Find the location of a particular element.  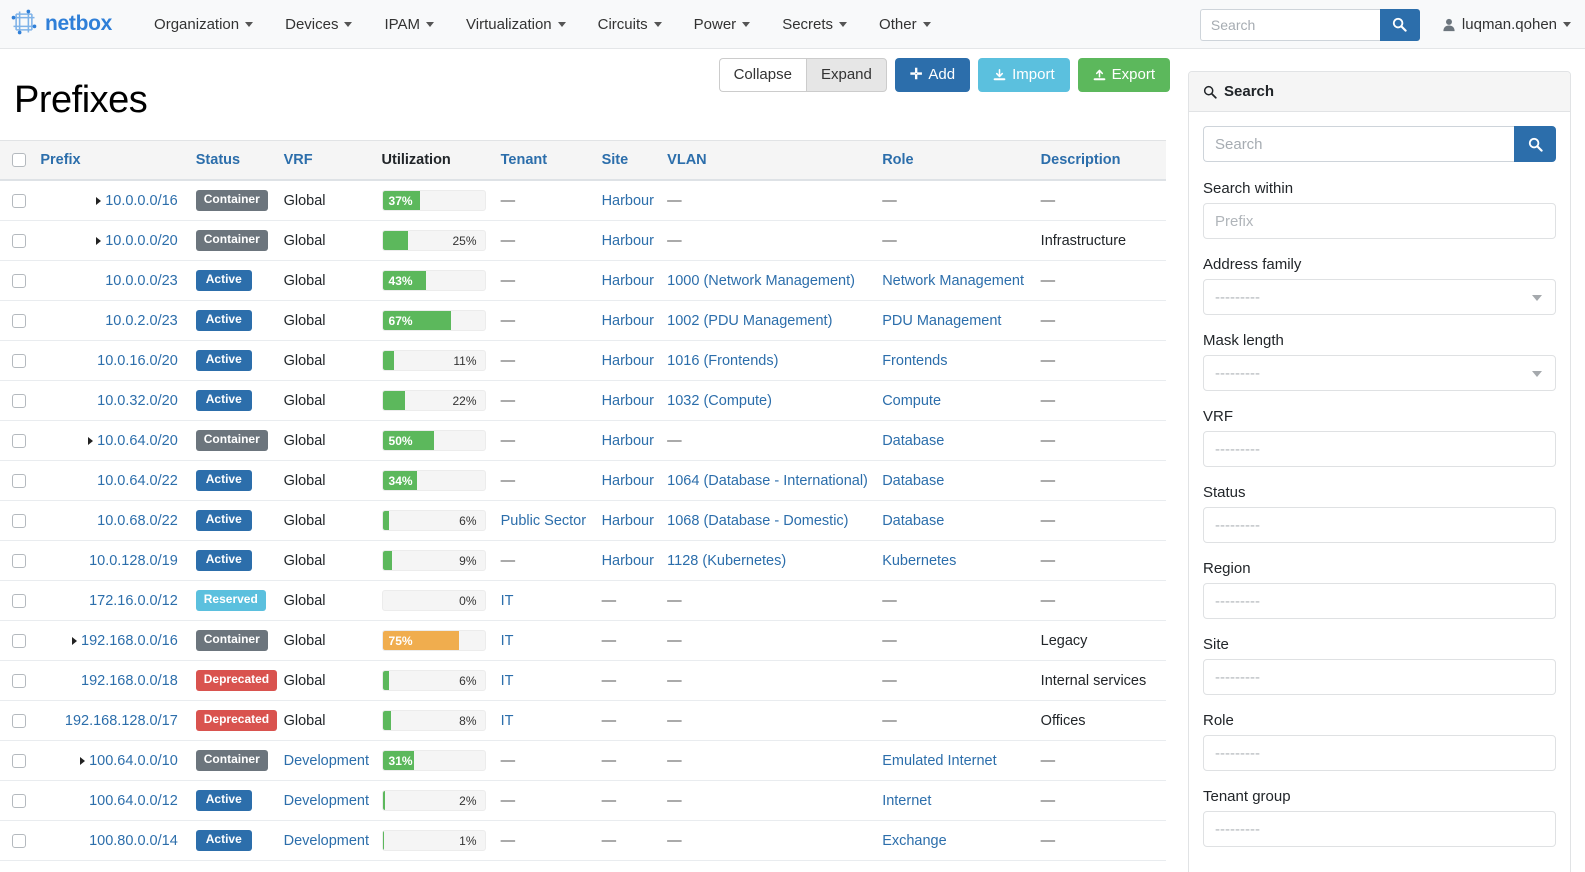

column-header-prefix: Prefix is located at coordinates (112, 160).